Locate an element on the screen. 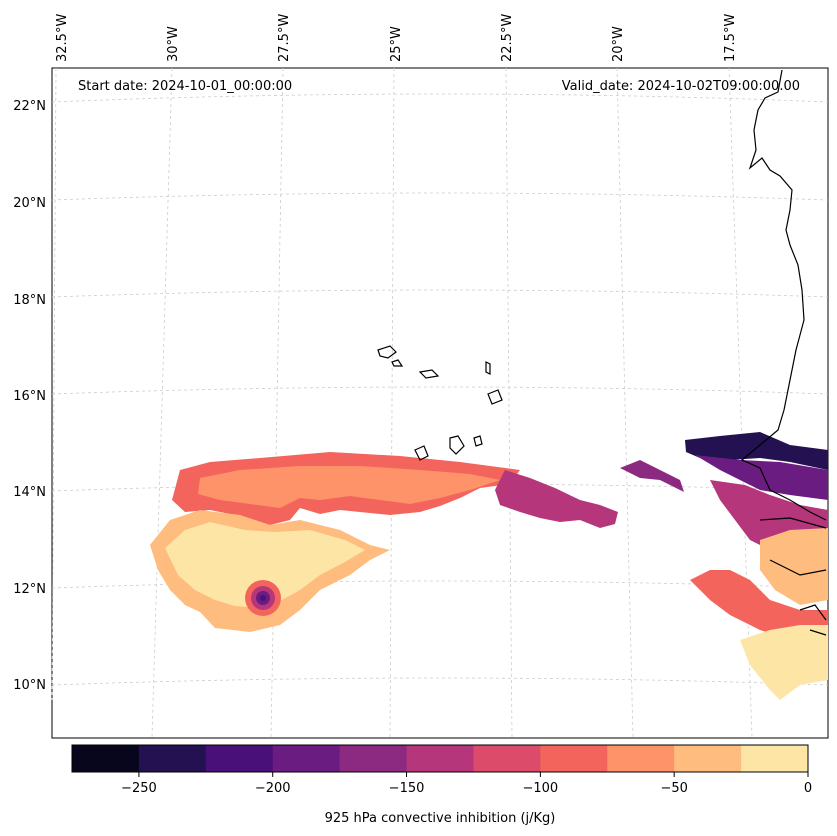 The width and height of the screenshot is (837, 836). colorbar-tick-label: −100 is located at coordinates (541, 788).